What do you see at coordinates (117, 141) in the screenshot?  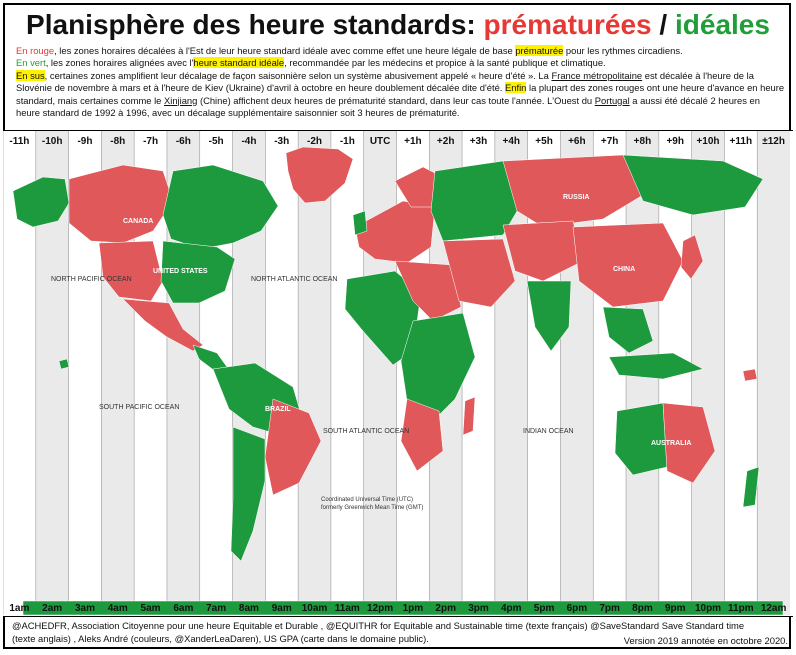 I see `utc-offset-label: -8h` at bounding box center [117, 141].